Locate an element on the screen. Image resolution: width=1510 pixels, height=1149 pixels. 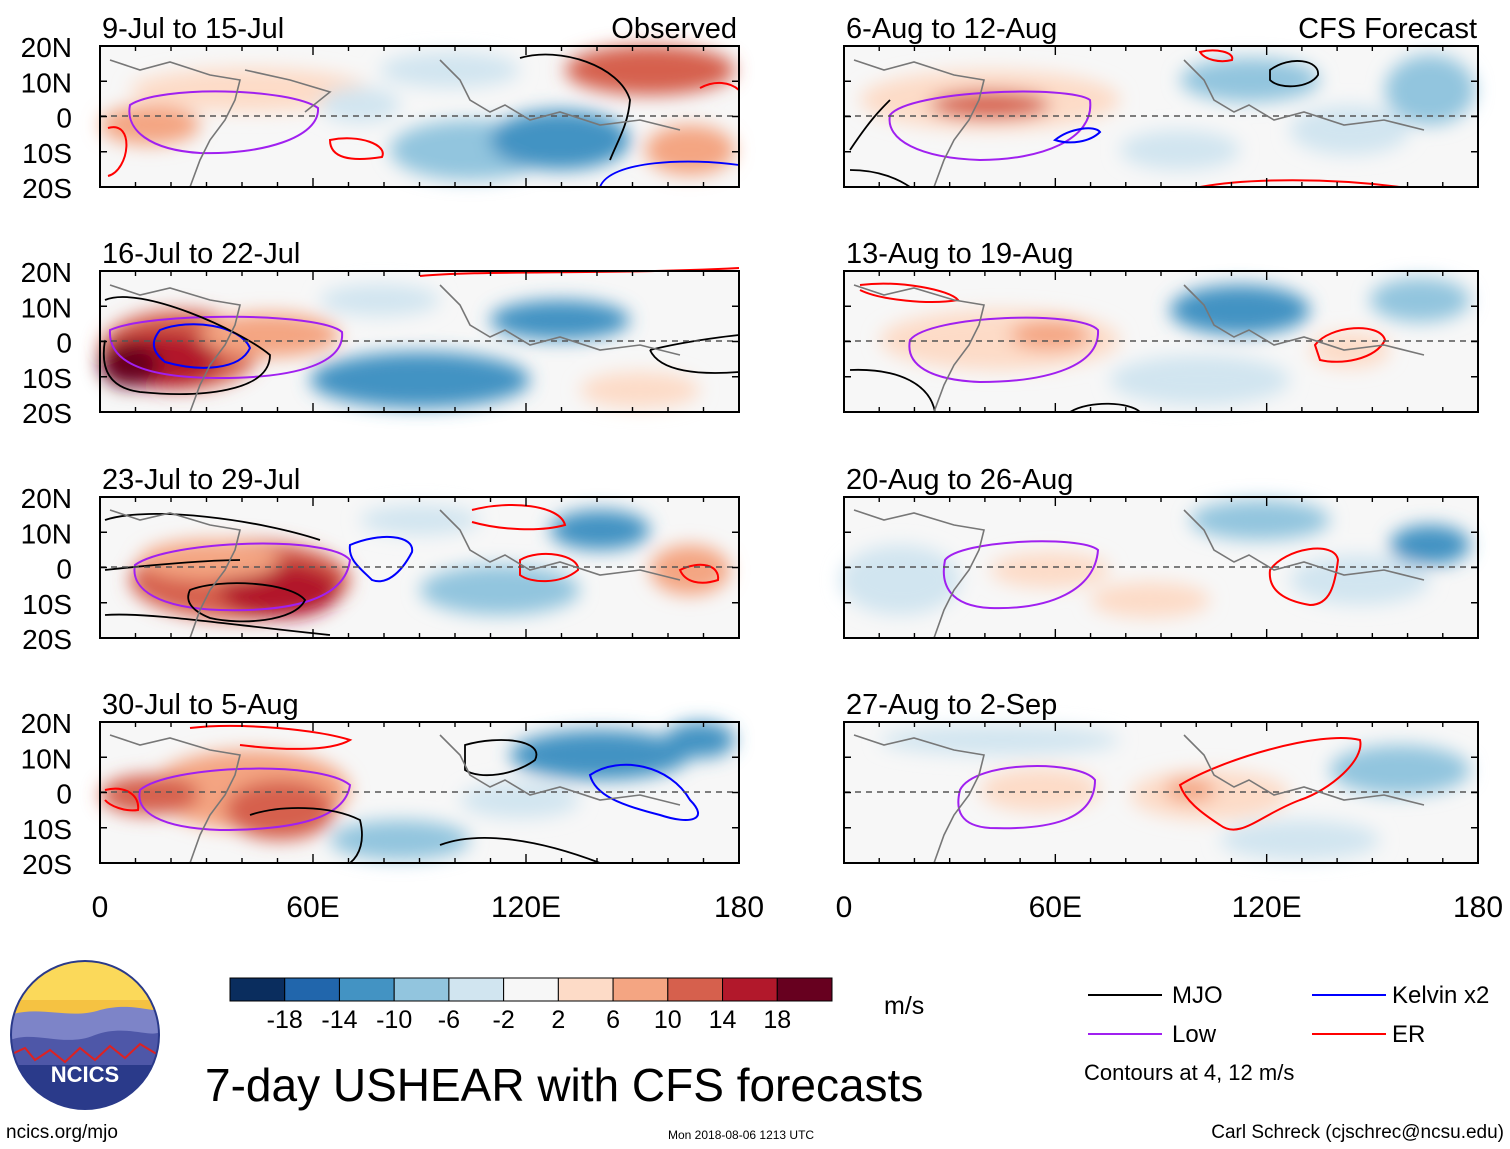
colorbar-units: m/s is located at coordinates (904, 1006).